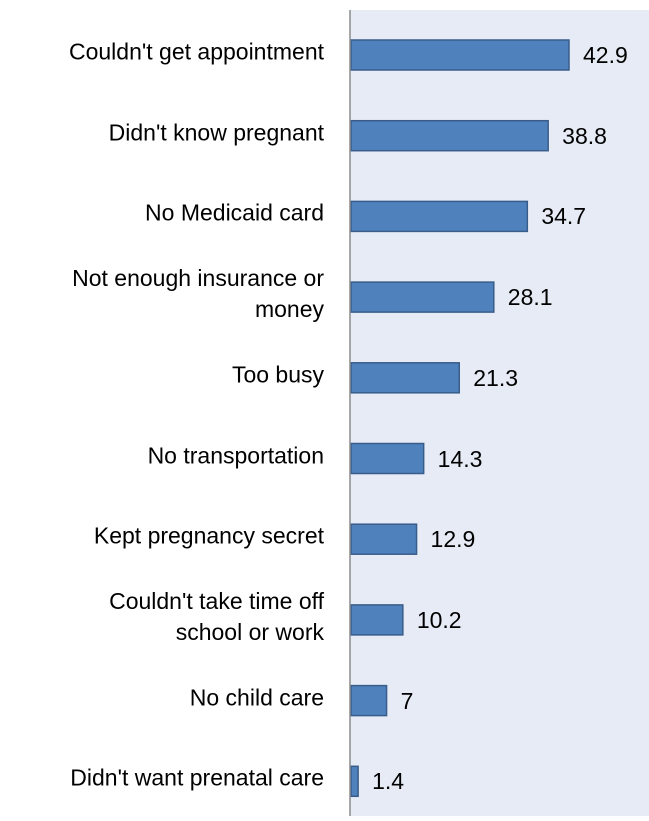 The width and height of the screenshot is (649, 821). What do you see at coordinates (289, 309) in the screenshot?
I see `category-label-line: money` at bounding box center [289, 309].